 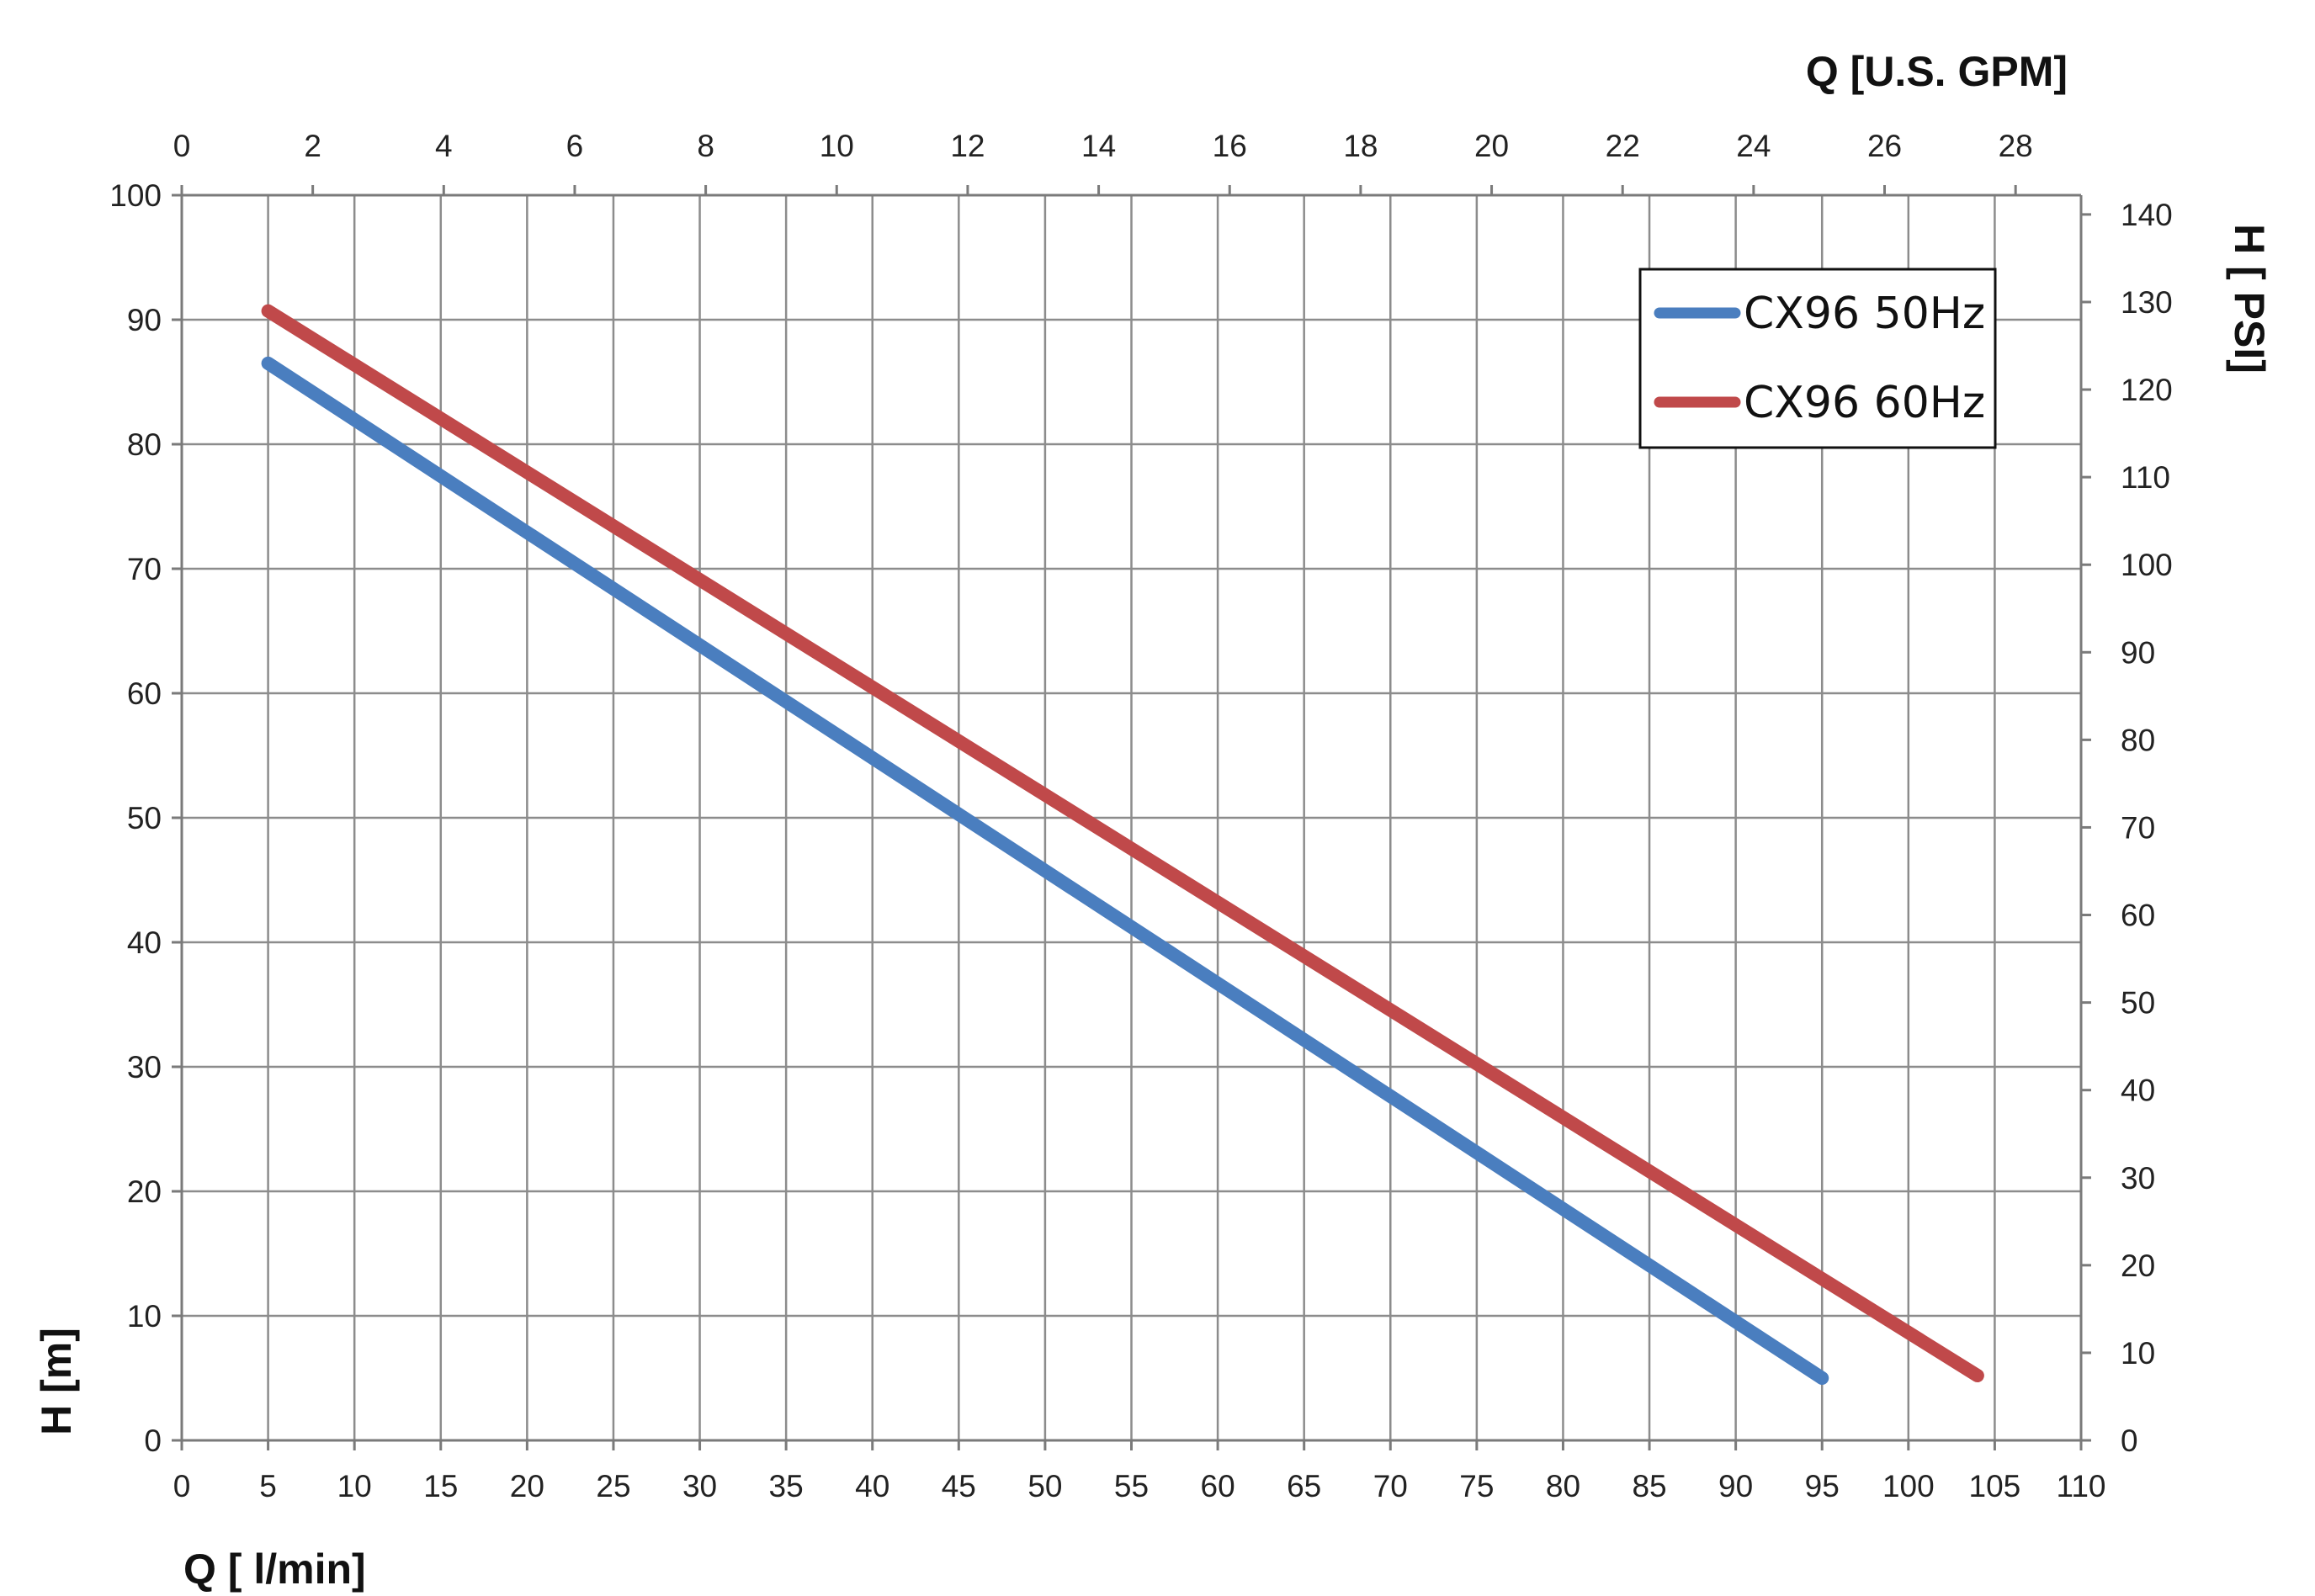 I want to click on y2-tick-label-10: 100, so click(x=2147, y=565).